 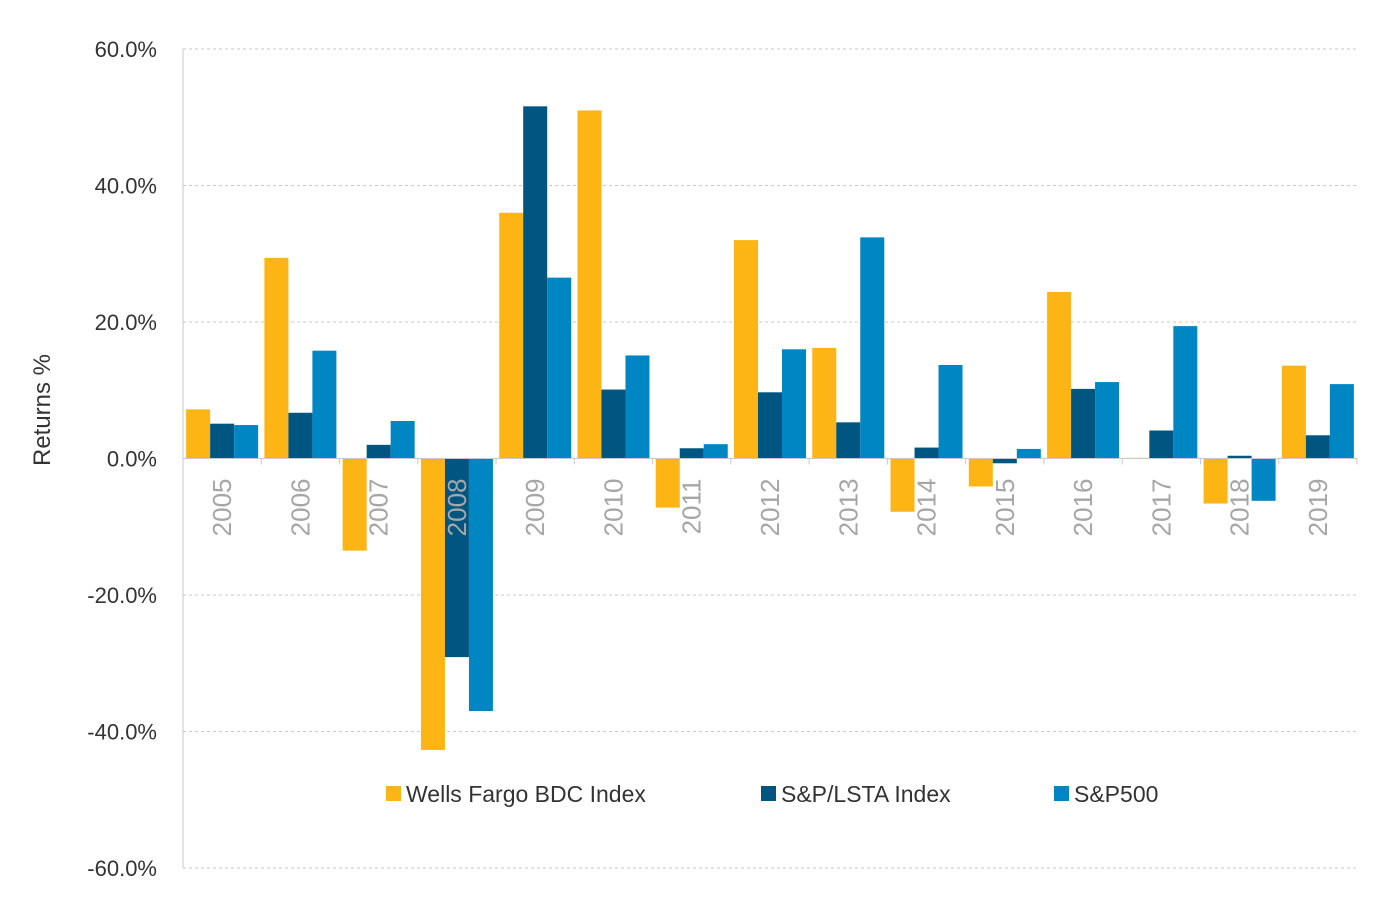 I want to click on bar-s-p-lsta-index-2007, so click(x=378, y=451).